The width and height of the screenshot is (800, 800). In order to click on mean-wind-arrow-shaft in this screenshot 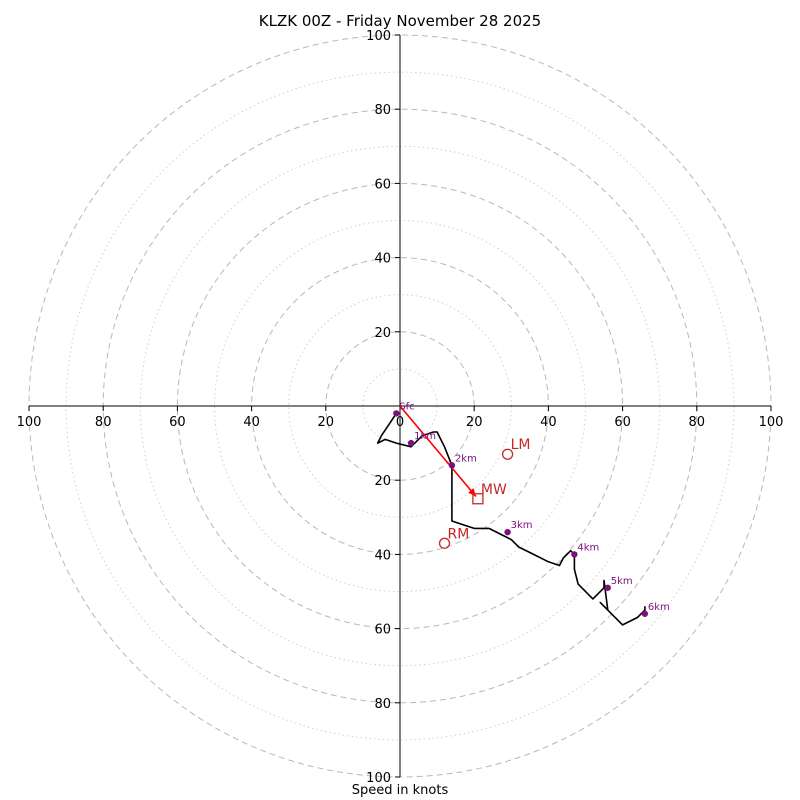, I will do `click(438, 451)`.